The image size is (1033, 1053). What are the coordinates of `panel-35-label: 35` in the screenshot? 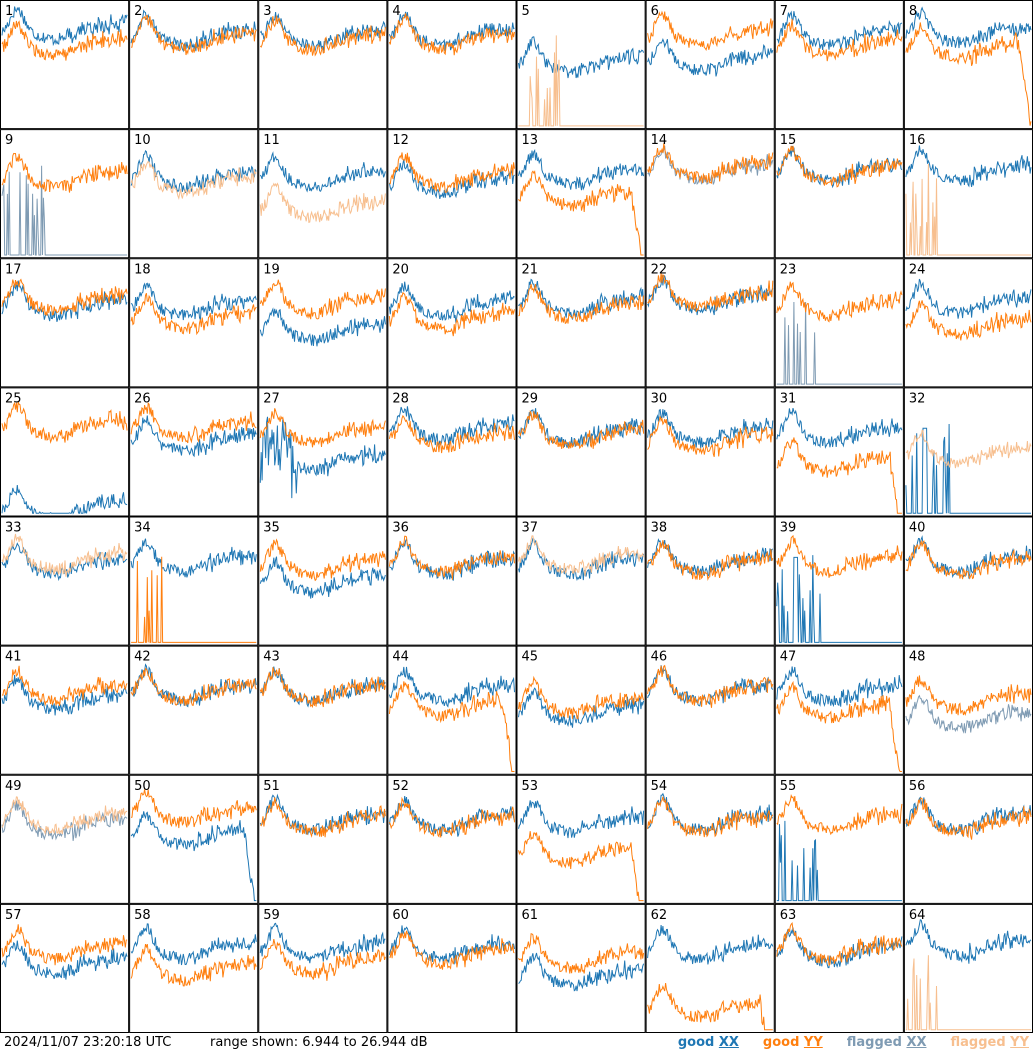 It's located at (271, 528).